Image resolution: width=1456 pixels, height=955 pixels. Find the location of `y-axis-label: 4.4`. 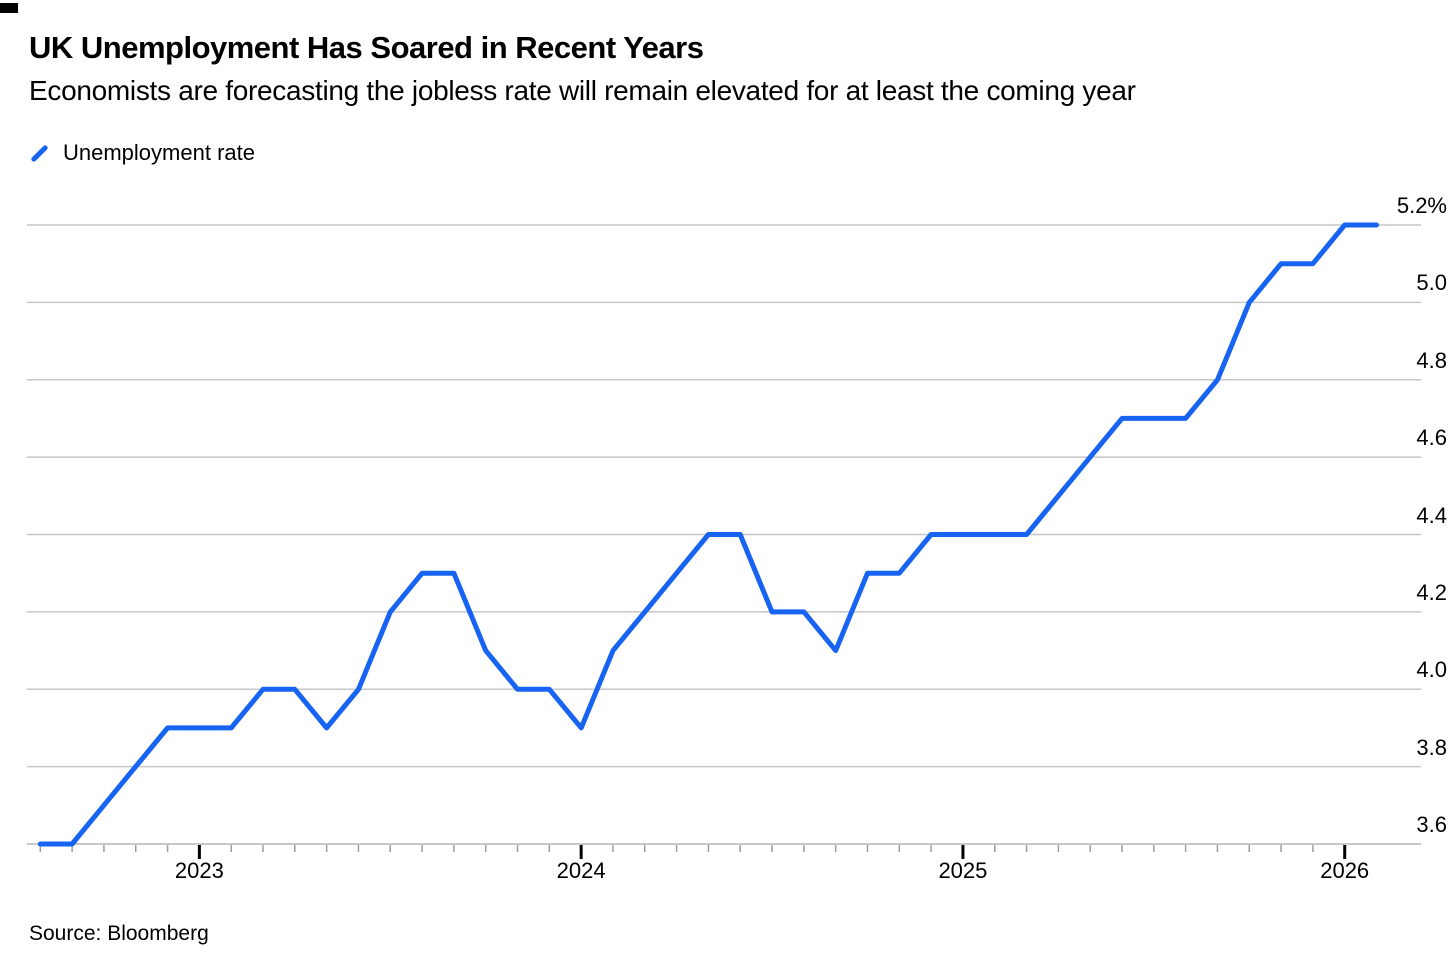

y-axis-label: 4.4 is located at coordinates (1431, 515).